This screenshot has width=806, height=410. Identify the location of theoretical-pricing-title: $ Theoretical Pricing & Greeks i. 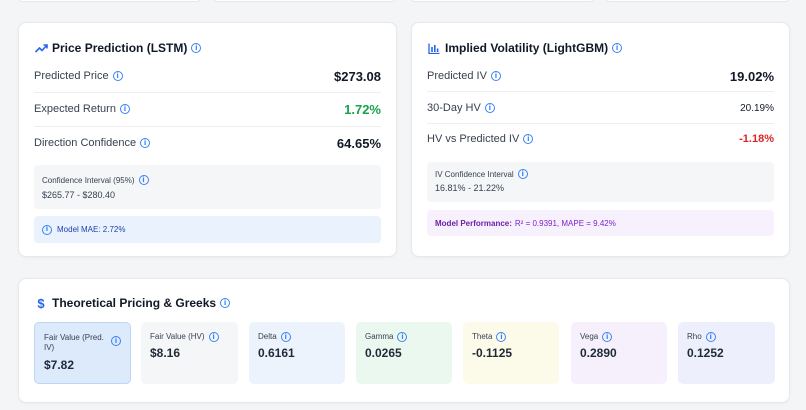
(132, 303).